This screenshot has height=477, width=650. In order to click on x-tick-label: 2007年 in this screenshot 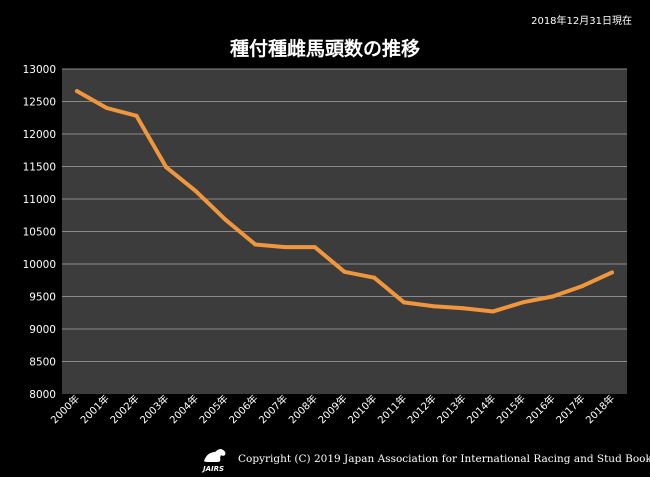, I will do `click(273, 409)`.